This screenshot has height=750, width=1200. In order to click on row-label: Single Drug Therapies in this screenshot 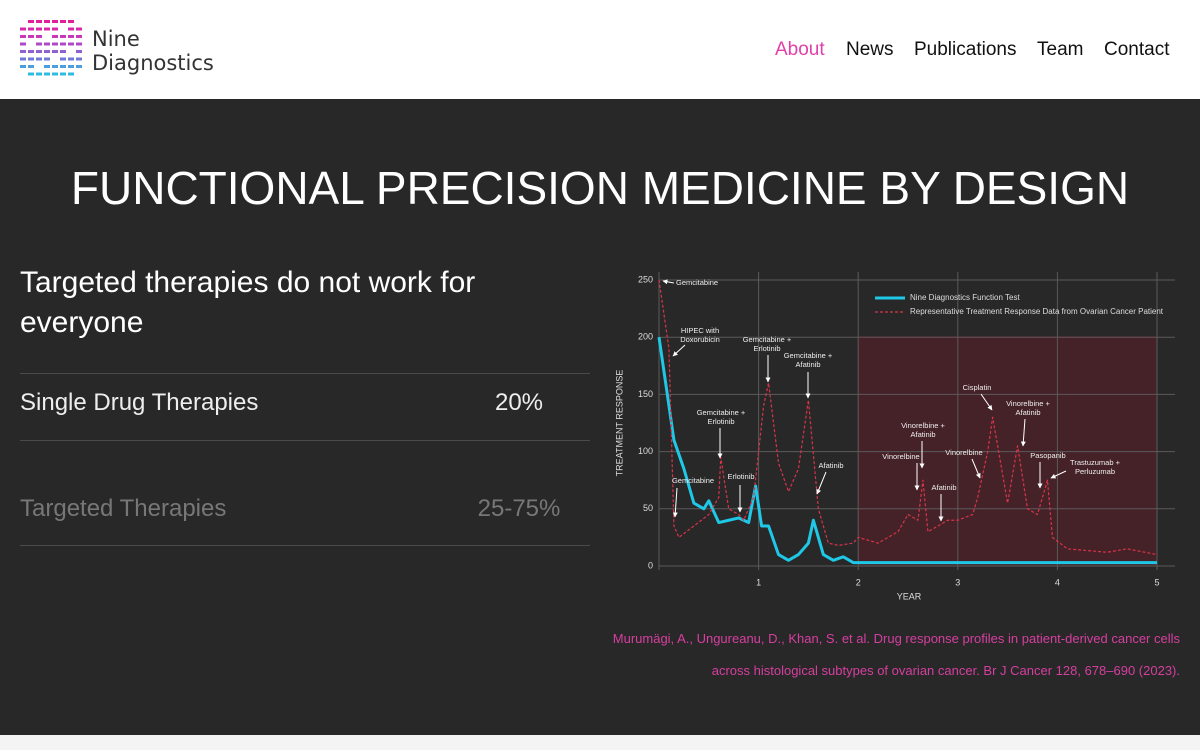, I will do `click(139, 402)`.